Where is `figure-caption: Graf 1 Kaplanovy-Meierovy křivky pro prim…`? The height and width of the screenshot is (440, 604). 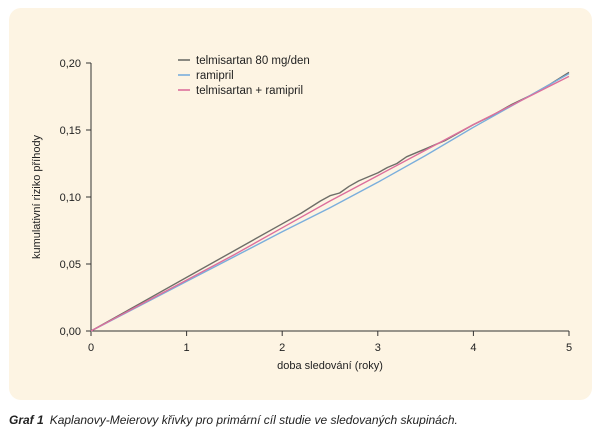 figure-caption: Graf 1 Kaplanovy-Meierovy křivky pro prim… is located at coordinates (233, 420).